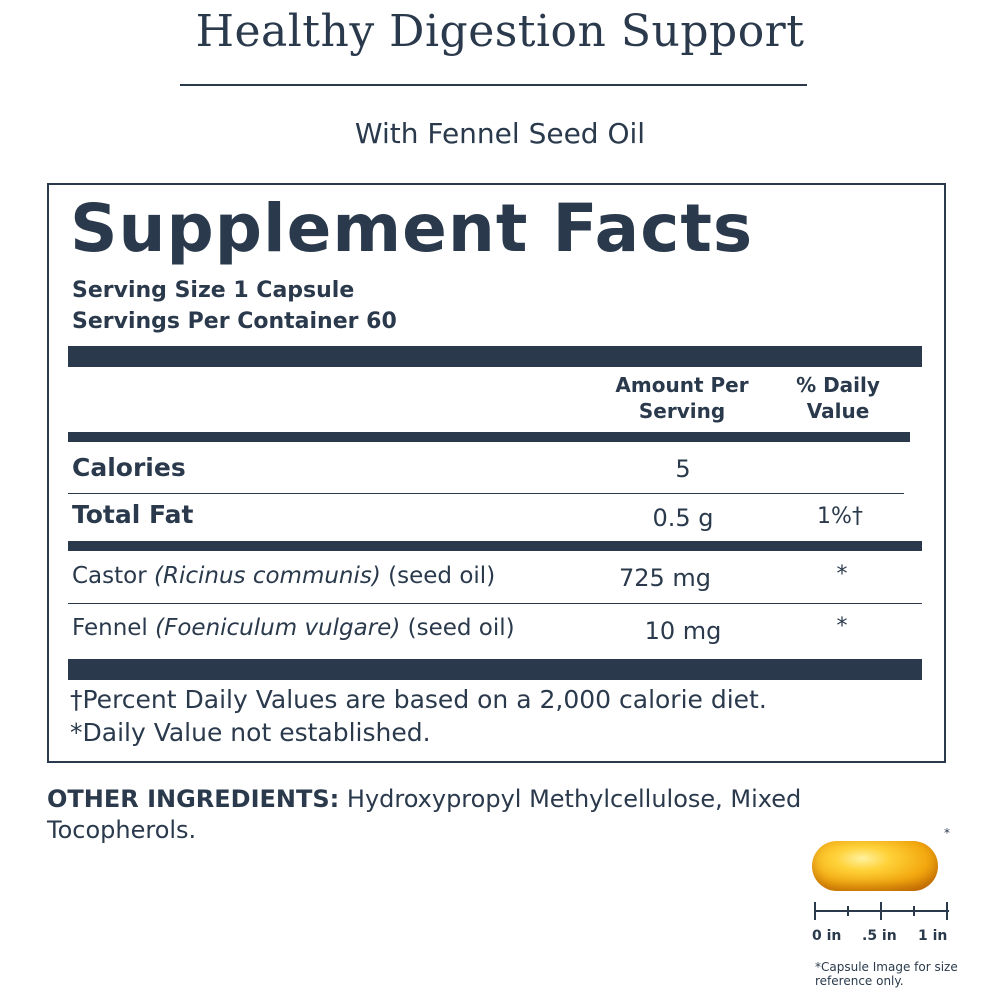 The width and height of the screenshot is (1000, 1000). What do you see at coordinates (848, 911) in the screenshot?
I see `ruler-tick-quarter` at bounding box center [848, 911].